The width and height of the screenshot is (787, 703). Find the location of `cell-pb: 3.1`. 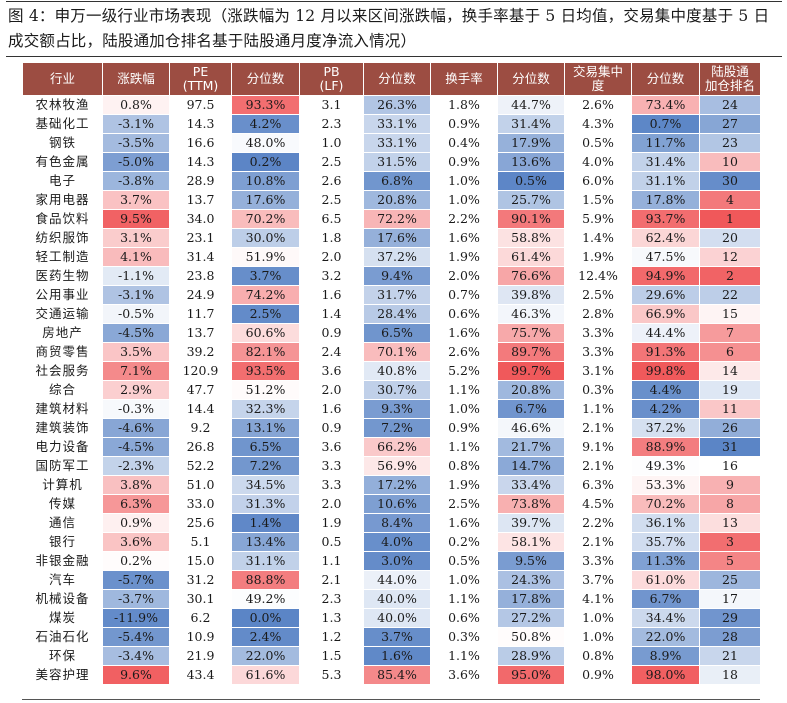

cell-pb: 3.1 is located at coordinates (331, 105).